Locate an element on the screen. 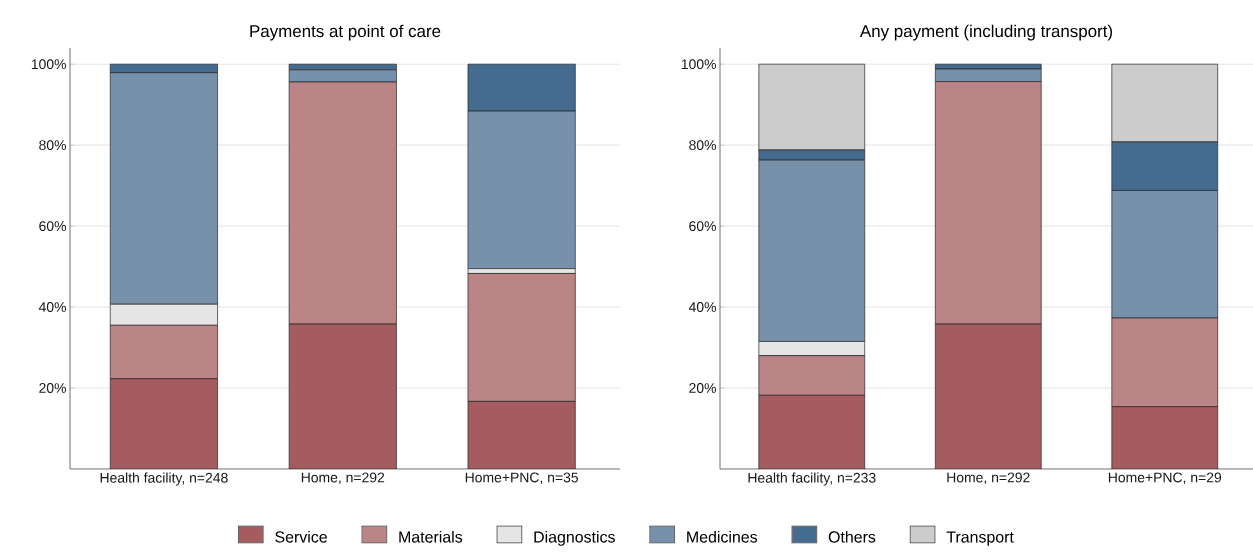 The image size is (1253, 556). x-tick-label: Home+PNC, n=29 is located at coordinates (1165, 478).